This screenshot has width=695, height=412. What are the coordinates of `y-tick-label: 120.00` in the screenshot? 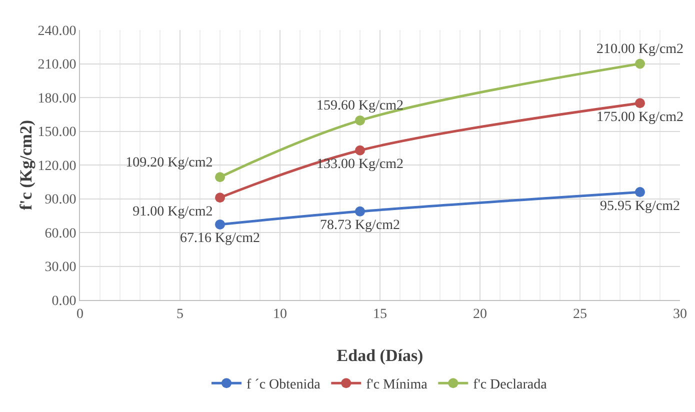 It's located at (57, 166).